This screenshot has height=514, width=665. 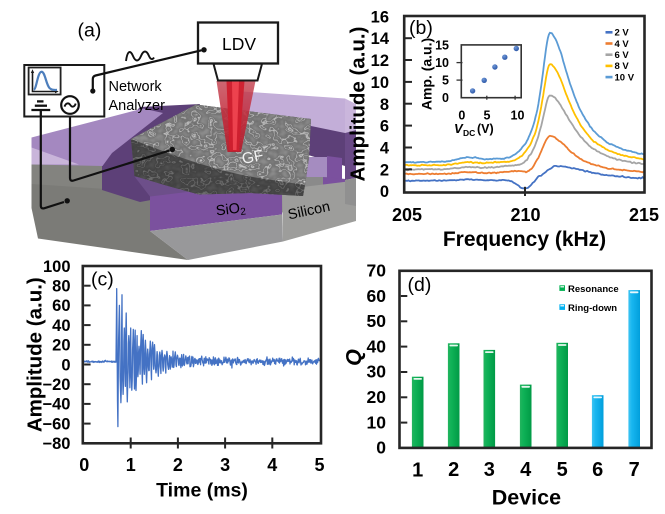 What do you see at coordinates (442, 45) in the screenshot?
I see `svg-text: 15` at bounding box center [442, 45].